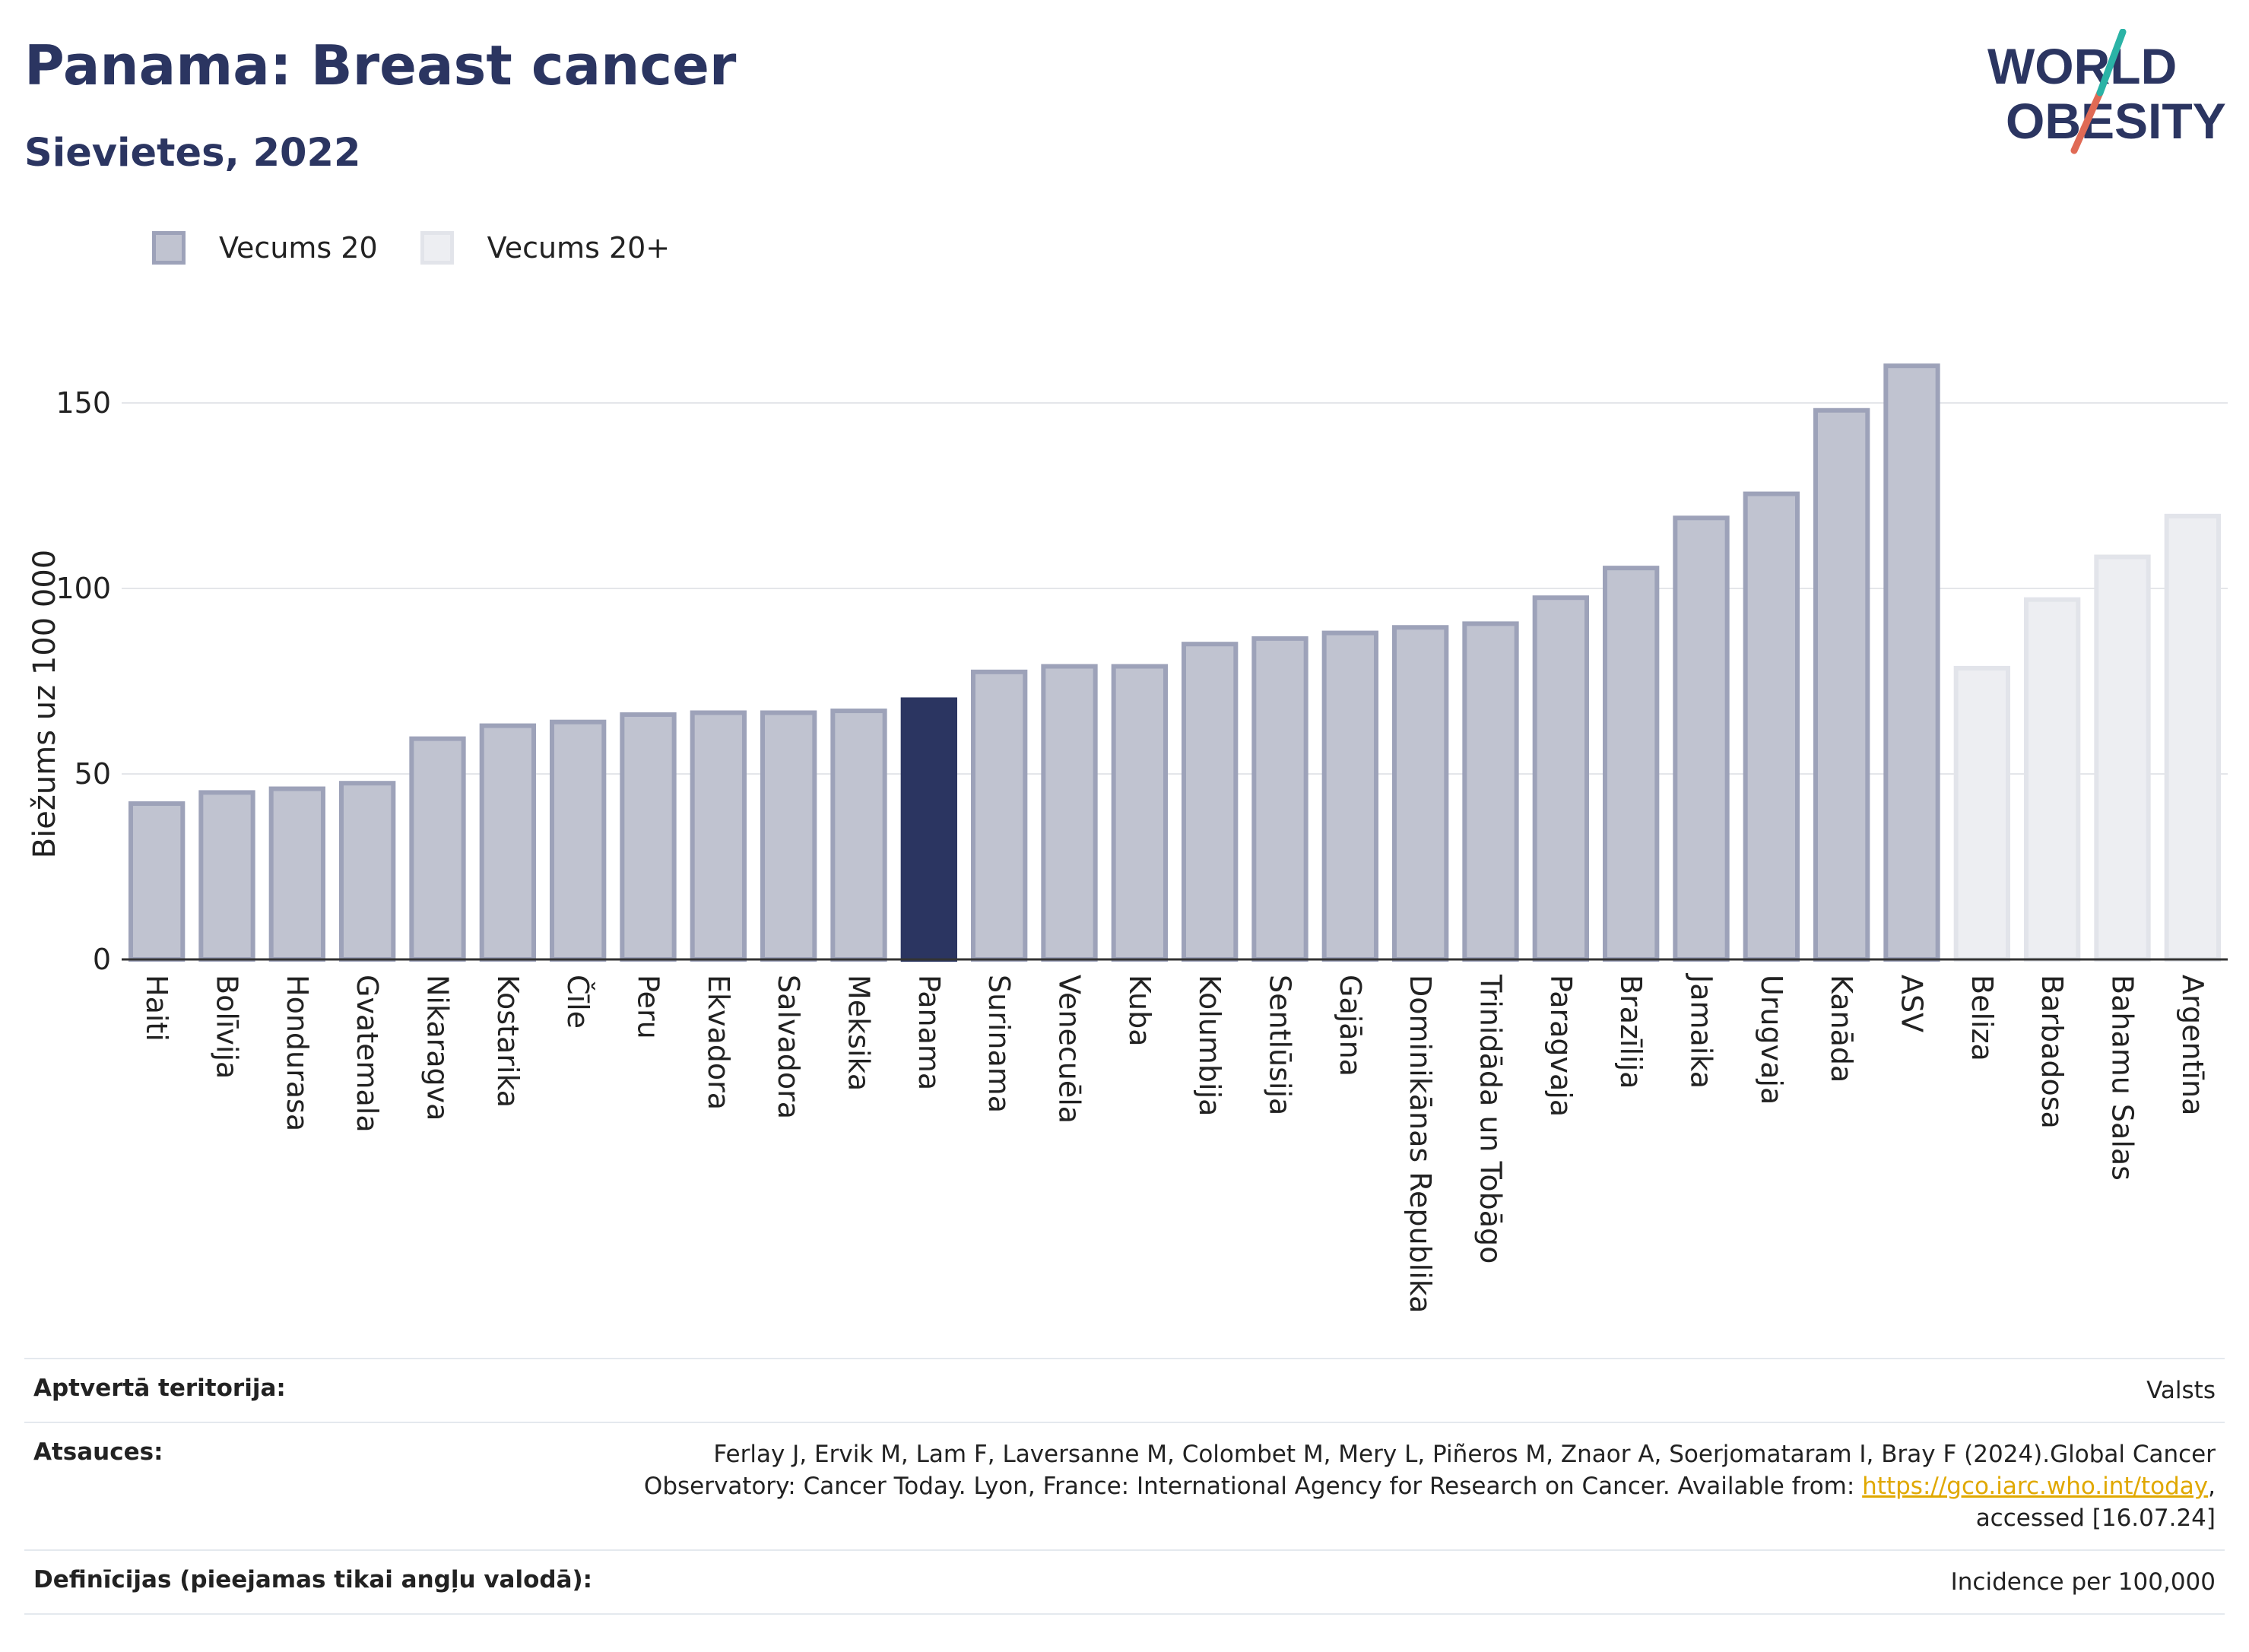 The image size is (2249, 1652). I want to click on bar-barbadosa, so click(2052, 779).